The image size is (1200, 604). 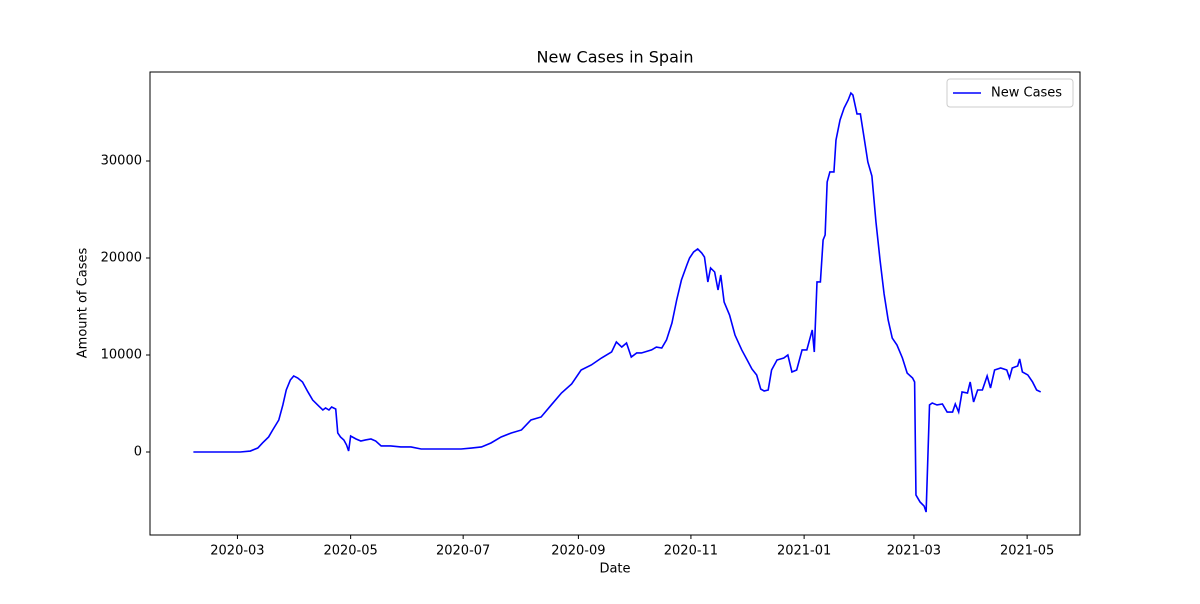 I want to click on x-tick-label: 2020-03, so click(x=237, y=551).